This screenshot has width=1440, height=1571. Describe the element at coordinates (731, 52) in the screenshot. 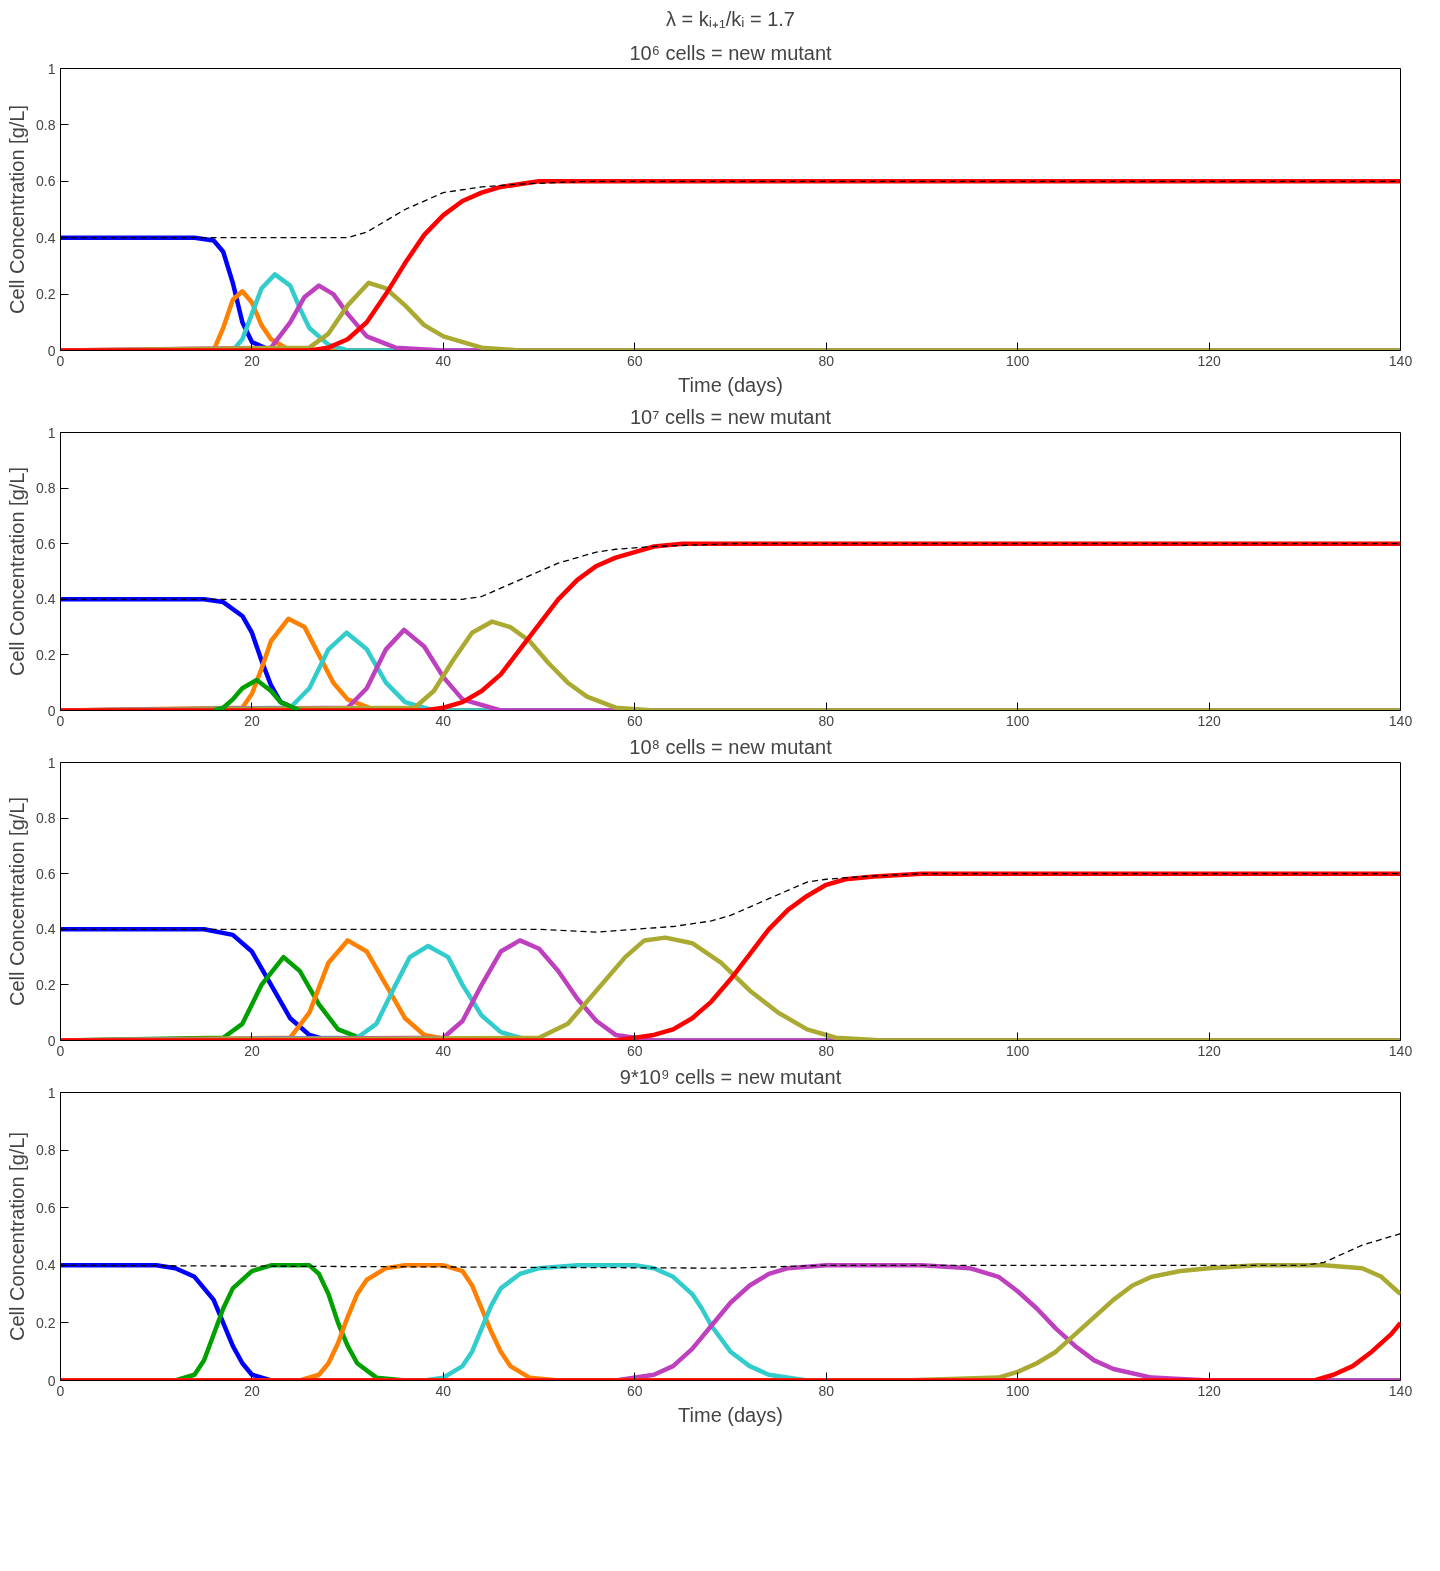

I see `chart-subtitle: 10⁶ cells = new mutant` at that location.